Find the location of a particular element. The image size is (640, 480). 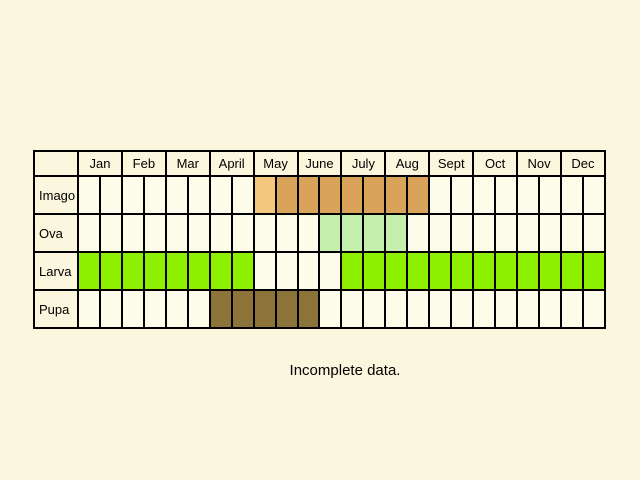

month-header-nov: Nov is located at coordinates (539, 163).